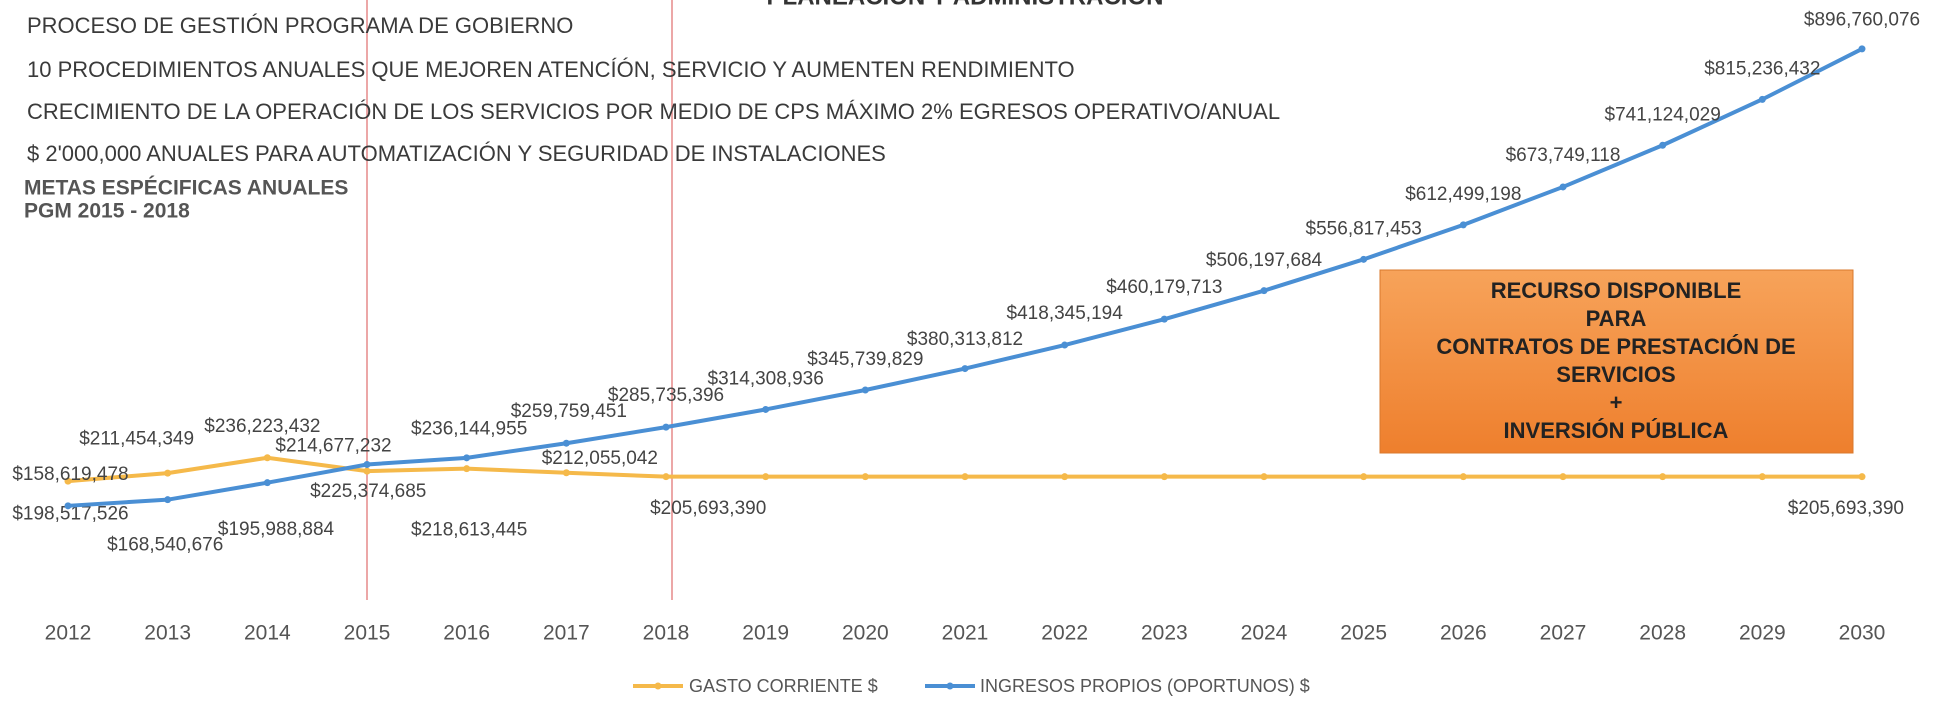 The height and width of the screenshot is (701, 1946). Describe the element at coordinates (1064, 633) in the screenshot. I see `x-tick-label: 2022` at that location.